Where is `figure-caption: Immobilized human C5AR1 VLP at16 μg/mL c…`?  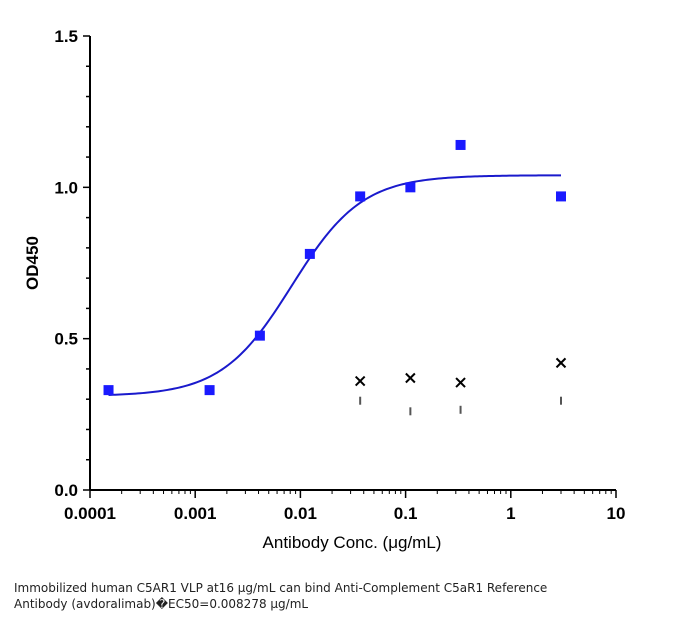 figure-caption: Immobilized human C5AR1 VLP at16 μg/mL c… is located at coordinates (334, 596).